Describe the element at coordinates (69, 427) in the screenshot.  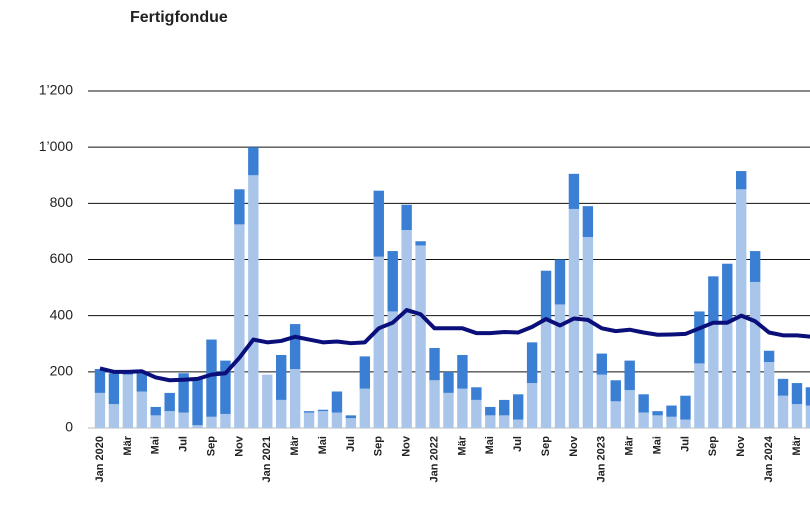
I see `y-tick-label: 0` at that location.